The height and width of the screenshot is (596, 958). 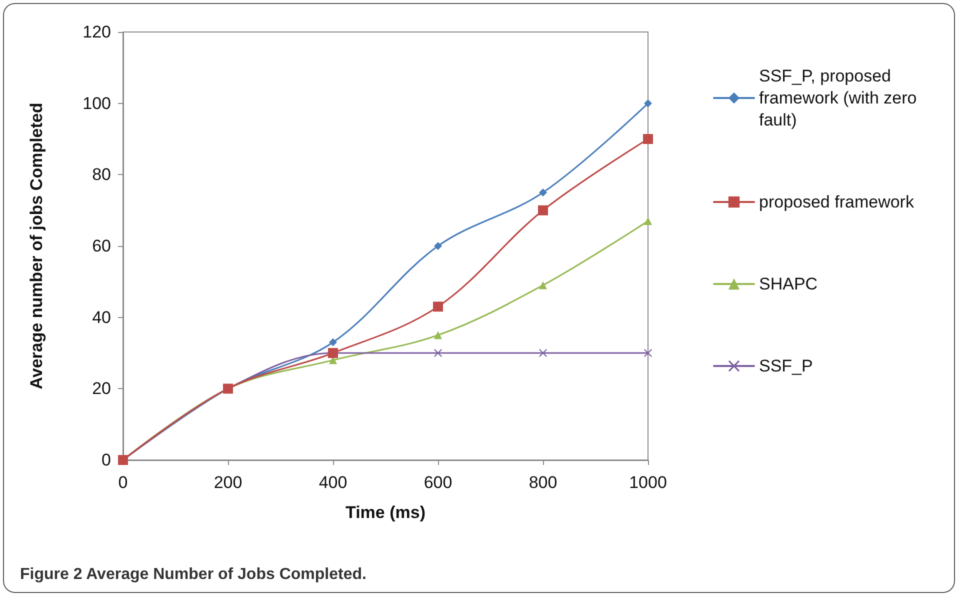 What do you see at coordinates (36, 246) in the screenshot?
I see `y-axis-title: Average number of jobs Completed` at bounding box center [36, 246].